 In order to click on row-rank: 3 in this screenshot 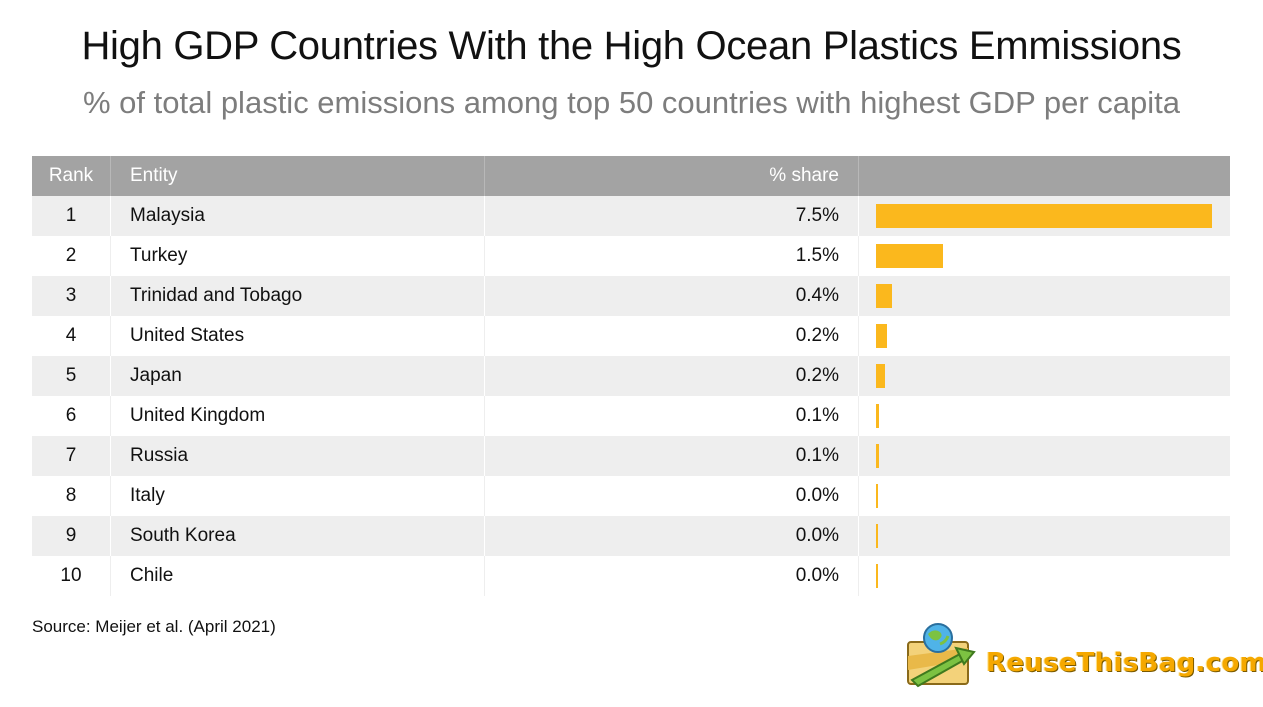, I will do `click(71, 295)`.